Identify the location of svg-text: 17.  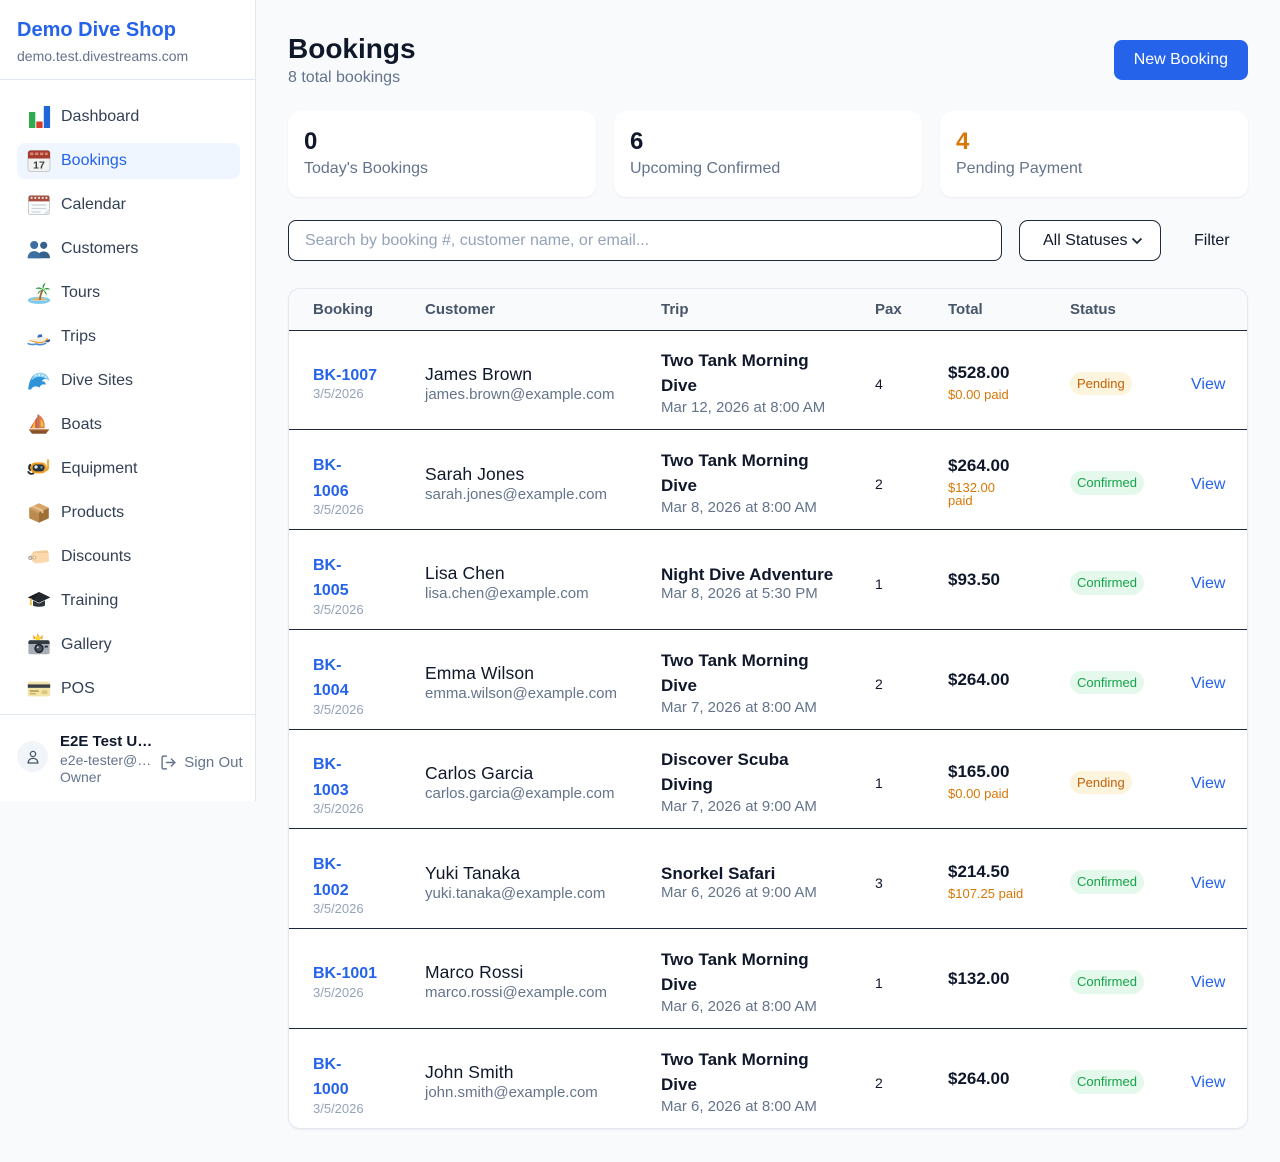
(39, 166).